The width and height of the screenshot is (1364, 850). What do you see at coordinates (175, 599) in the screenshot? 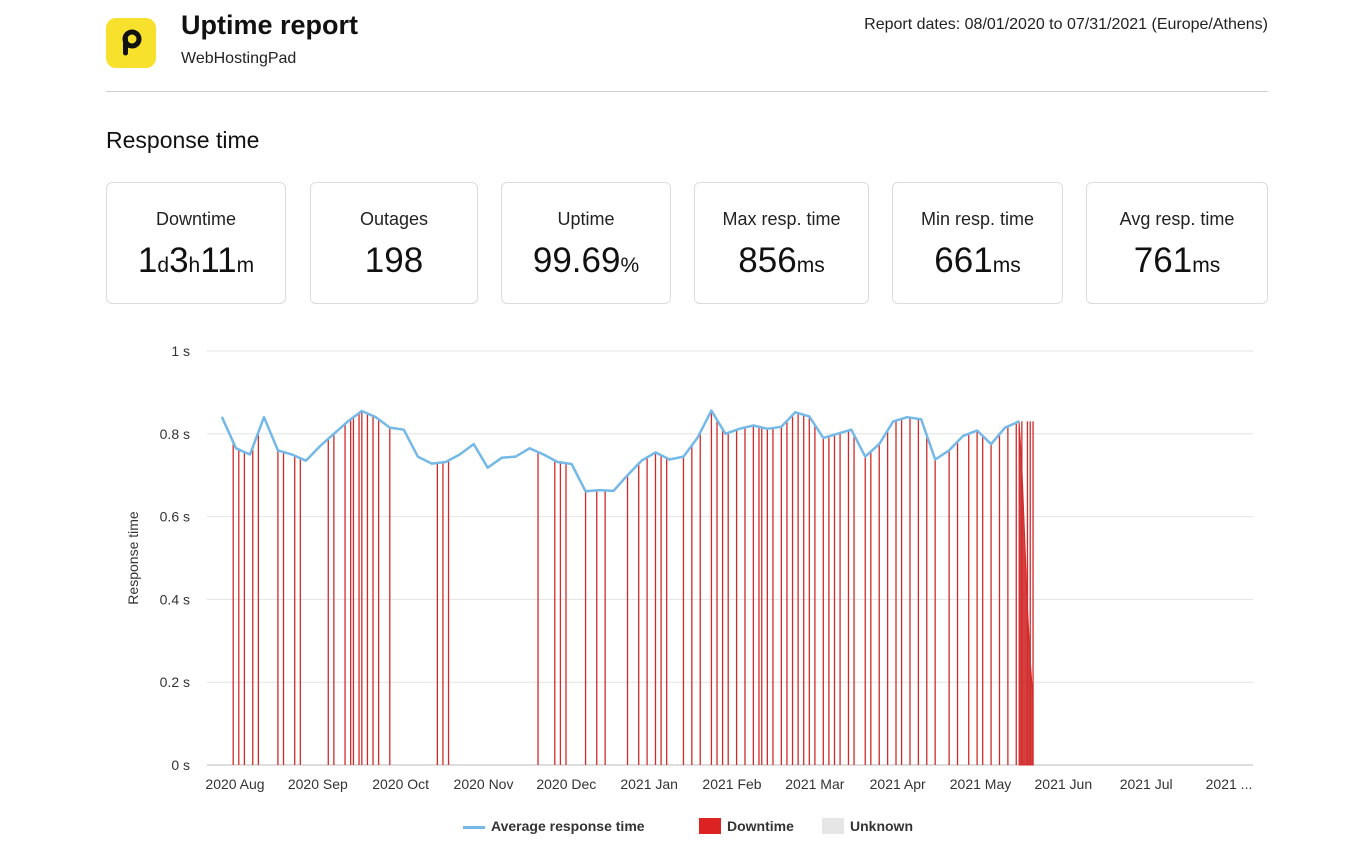
I see `y-tick-label: 0.4 s` at bounding box center [175, 599].